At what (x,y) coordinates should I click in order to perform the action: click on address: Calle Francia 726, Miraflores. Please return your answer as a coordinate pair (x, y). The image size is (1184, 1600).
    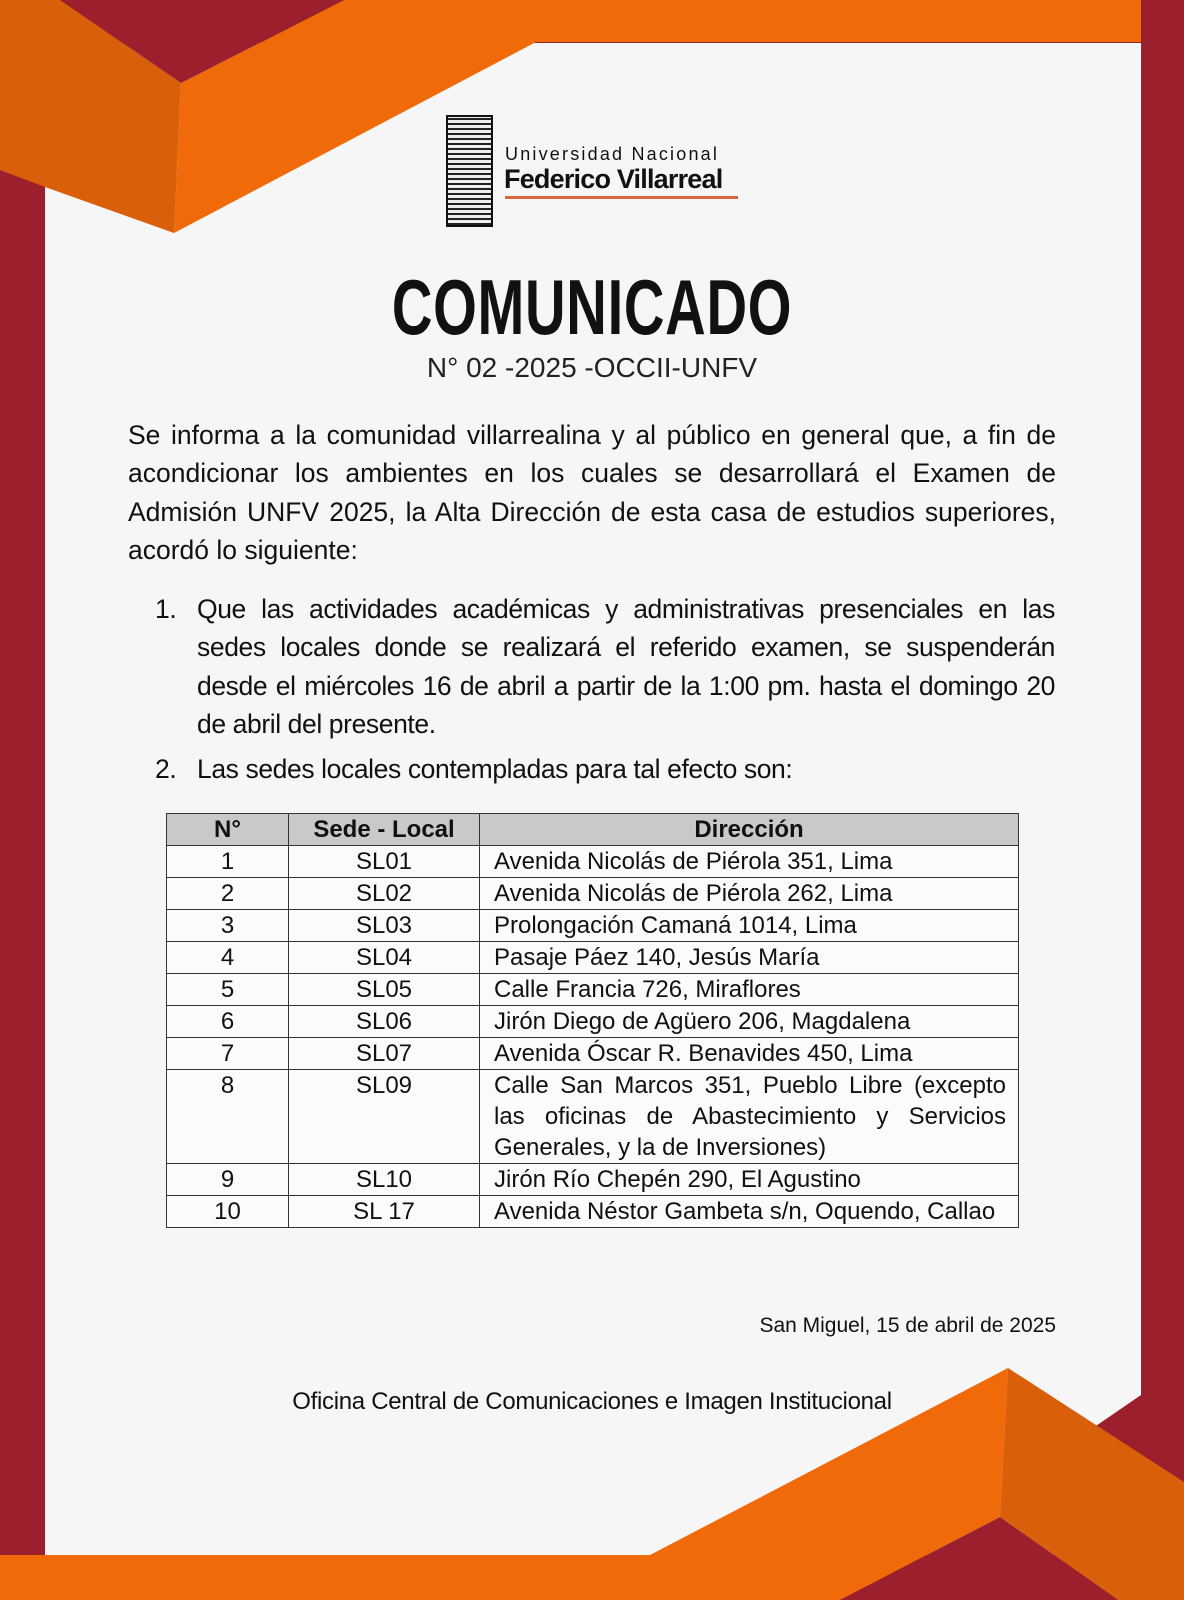
    Looking at the image, I should click on (749, 989).